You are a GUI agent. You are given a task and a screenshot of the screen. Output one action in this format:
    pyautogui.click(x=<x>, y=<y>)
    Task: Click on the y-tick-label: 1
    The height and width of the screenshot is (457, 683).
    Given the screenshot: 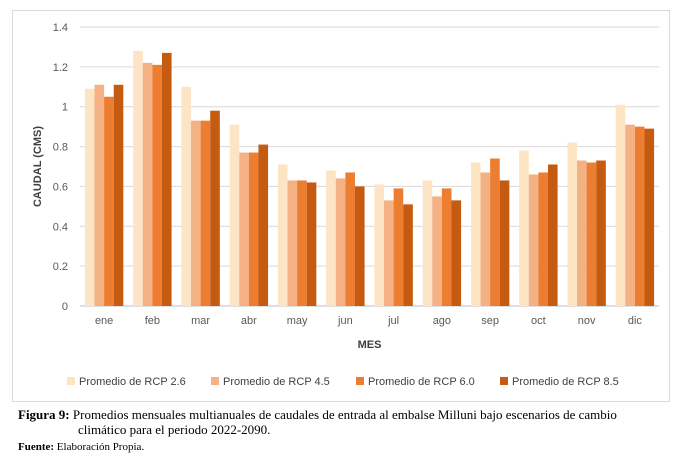 What is the action you would take?
    pyautogui.click(x=65, y=108)
    